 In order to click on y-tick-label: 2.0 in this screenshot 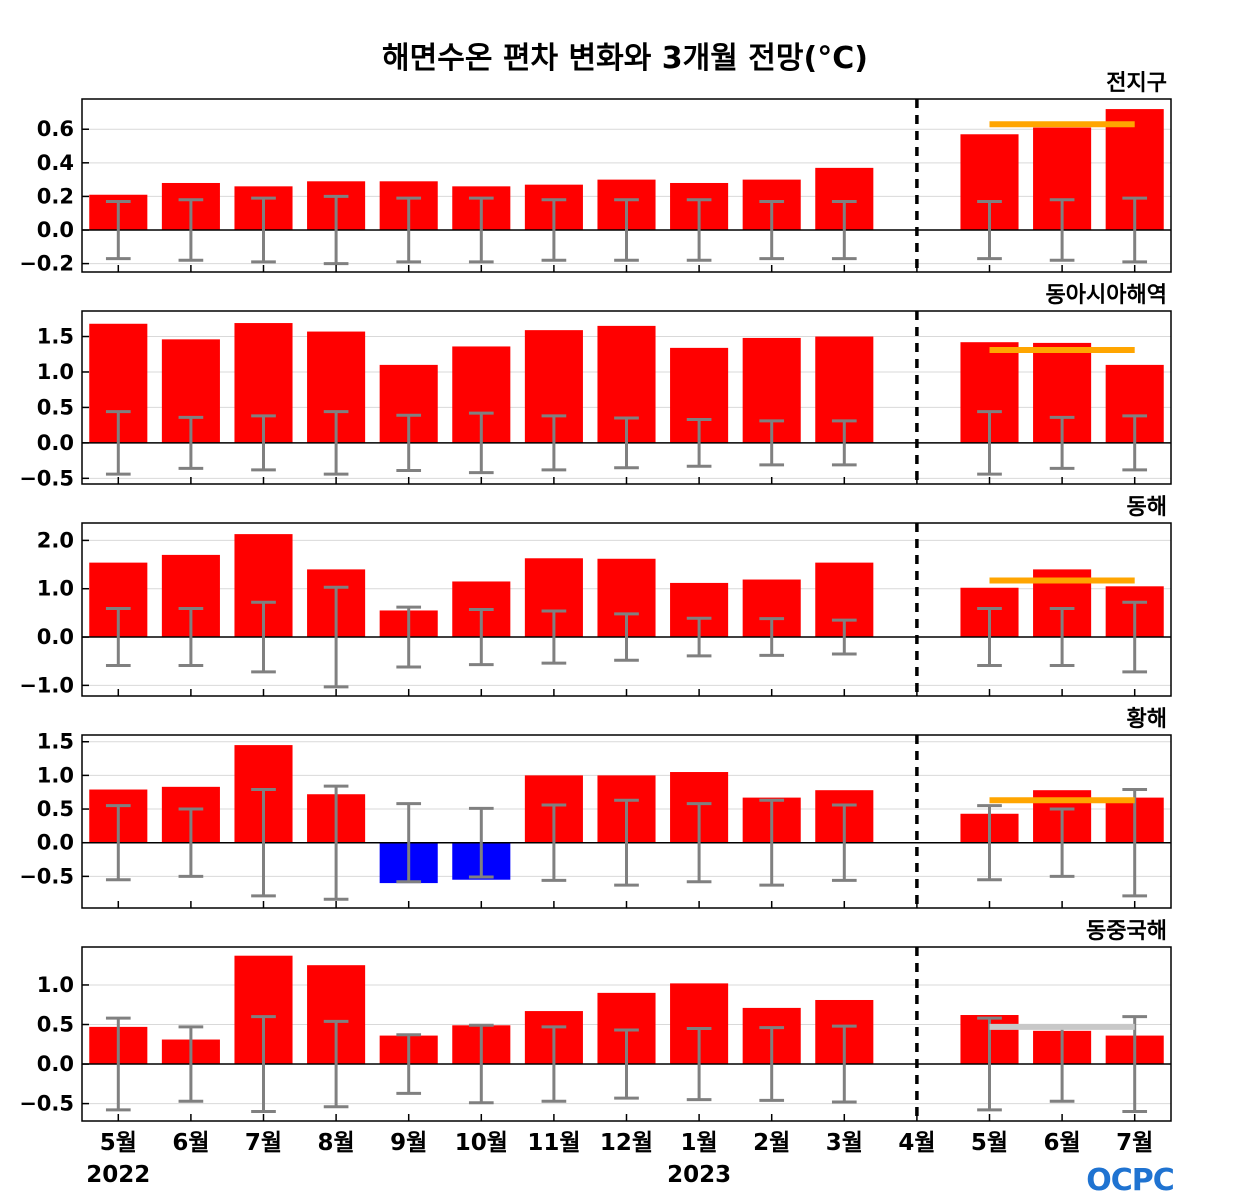, I will do `click(55, 540)`.